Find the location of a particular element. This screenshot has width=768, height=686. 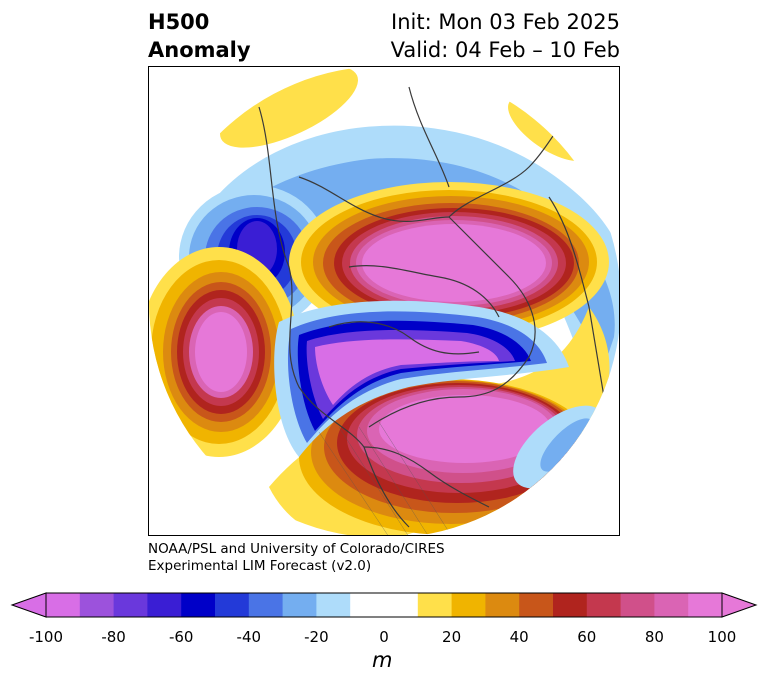

init-date: Init: Mon 03 Feb 2025 is located at coordinates (505, 22).